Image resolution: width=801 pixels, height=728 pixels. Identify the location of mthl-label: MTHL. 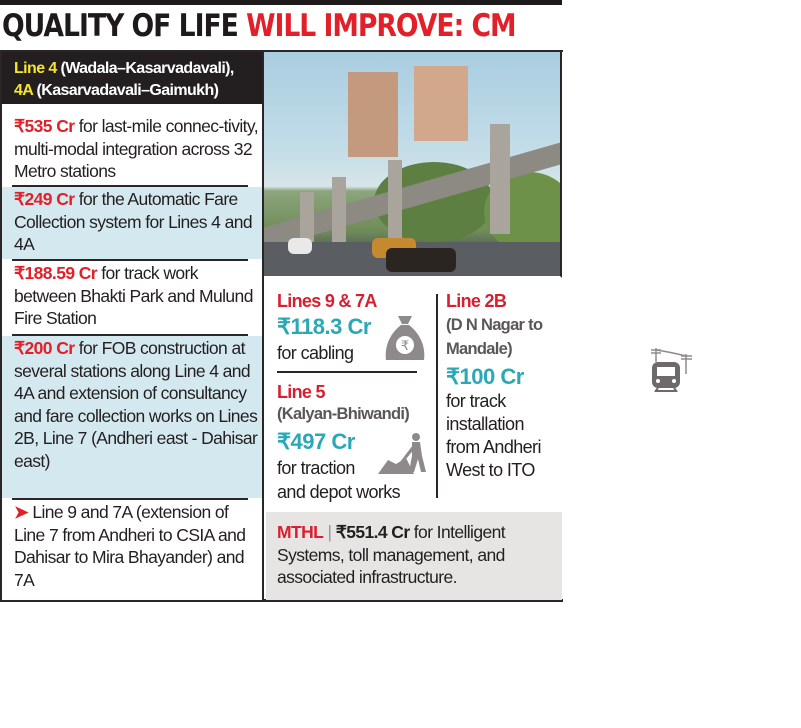
(300, 532).